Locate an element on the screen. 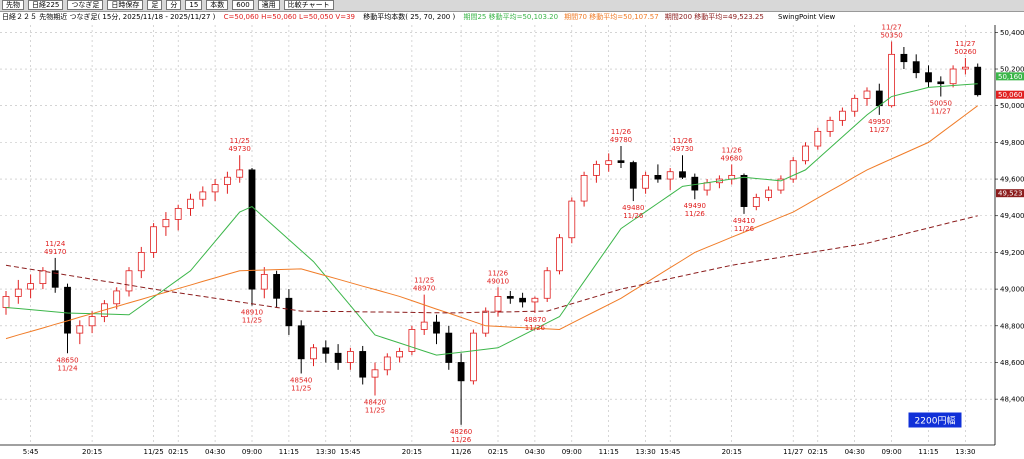 The height and width of the screenshot is (459, 1024). swing-price: 49170 is located at coordinates (55, 252).